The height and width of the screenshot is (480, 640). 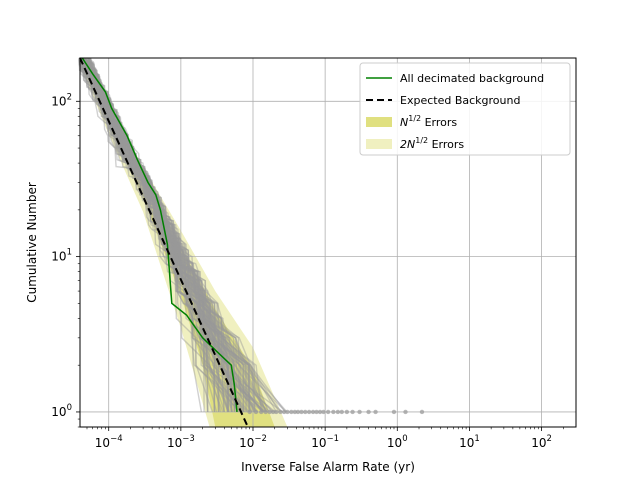 I want to click on legend-label: 2N1/2 Errors, so click(x=432, y=143).